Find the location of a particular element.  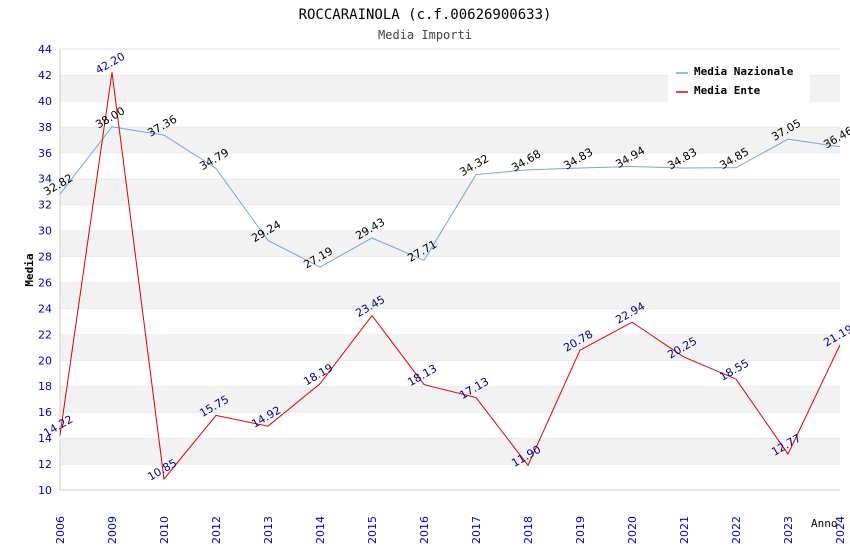

y-tick-label: 22 is located at coordinates (45, 334).